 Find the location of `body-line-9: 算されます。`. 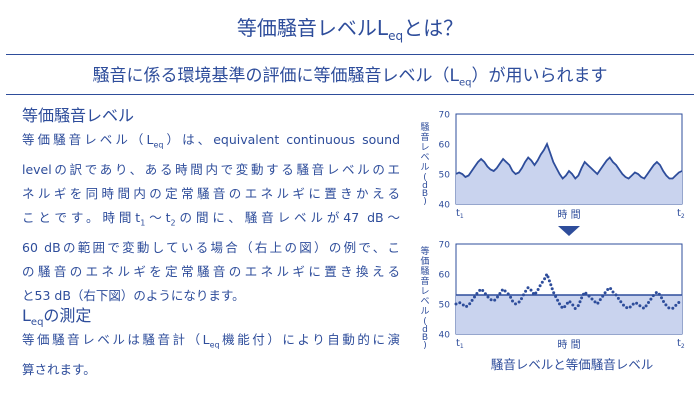

body-line-9: 算されます。 is located at coordinates (59, 369).